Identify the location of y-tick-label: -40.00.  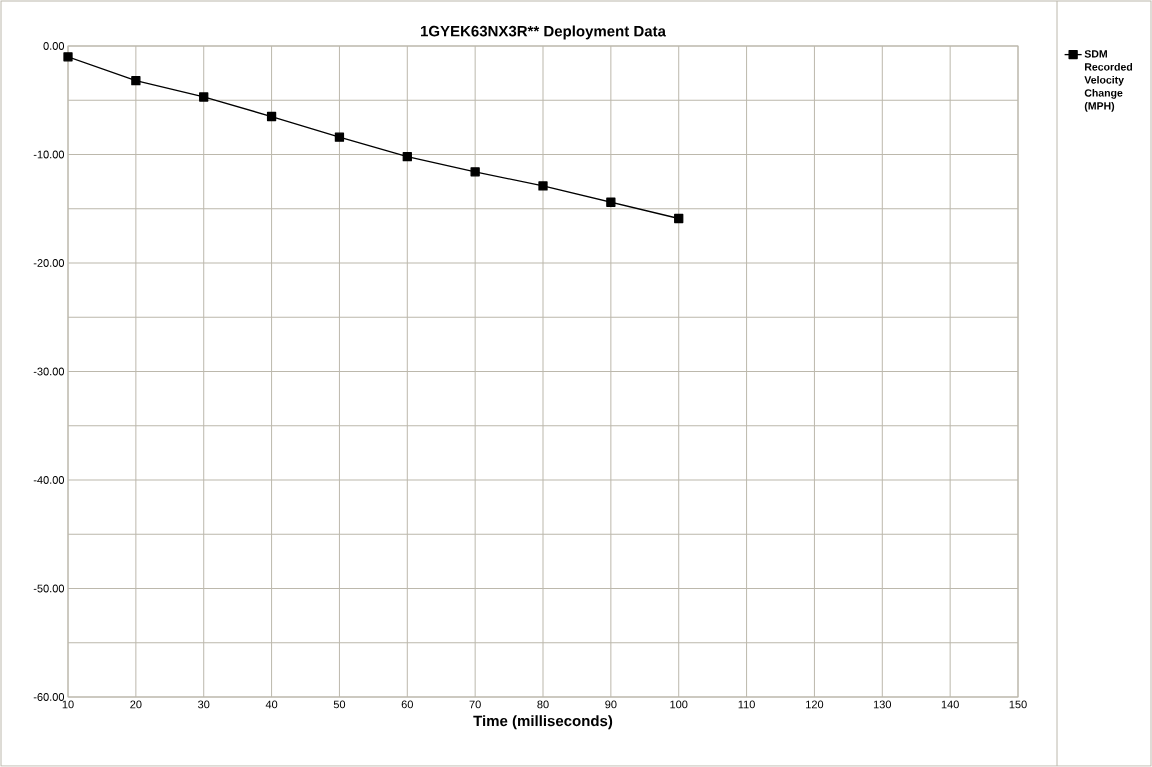
(49, 480).